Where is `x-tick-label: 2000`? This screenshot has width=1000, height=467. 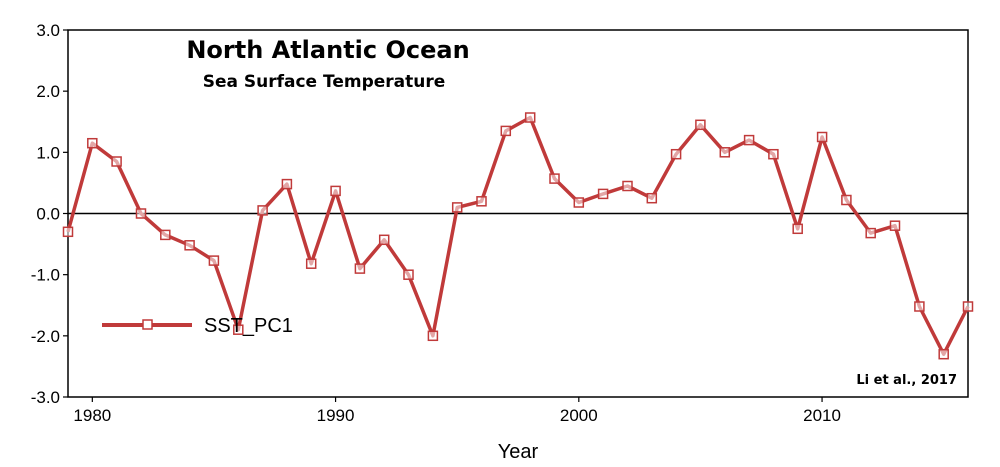 x-tick-label: 2000 is located at coordinates (579, 415).